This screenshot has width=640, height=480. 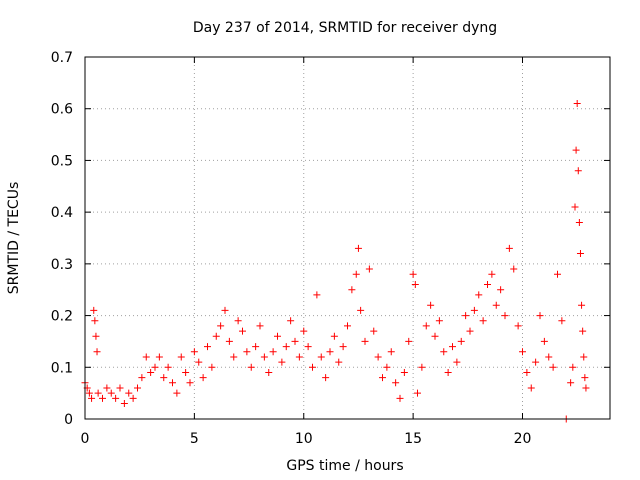 What do you see at coordinates (304, 439) in the screenshot?
I see `x-tick-label: 10` at bounding box center [304, 439].